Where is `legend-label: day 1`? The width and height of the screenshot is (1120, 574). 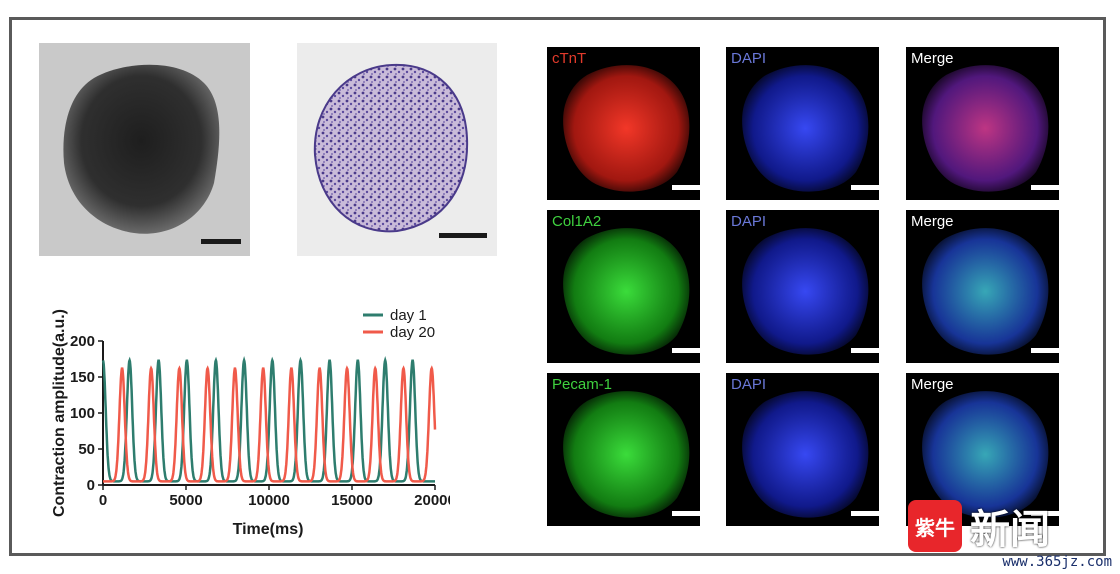 legend-label: day 1 is located at coordinates (408, 315).